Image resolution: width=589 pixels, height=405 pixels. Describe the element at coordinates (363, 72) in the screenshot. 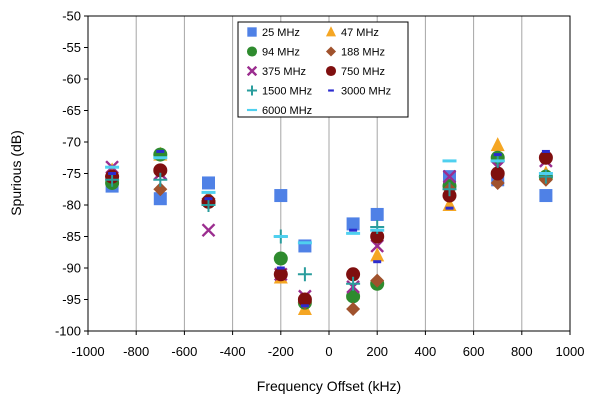

I see `legend-label: 750 MHz` at that location.